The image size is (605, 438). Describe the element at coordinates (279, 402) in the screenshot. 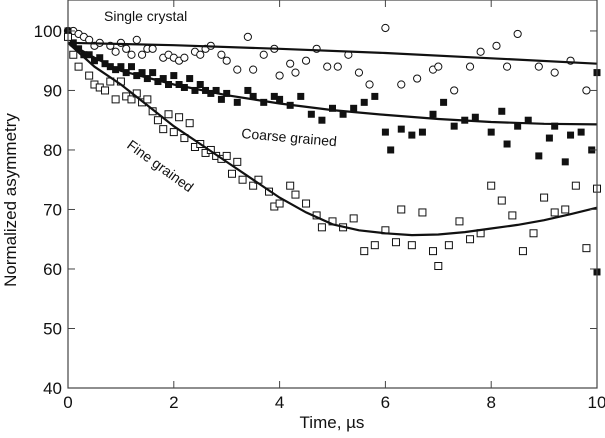

I see `x-tick-label: 4` at that location.